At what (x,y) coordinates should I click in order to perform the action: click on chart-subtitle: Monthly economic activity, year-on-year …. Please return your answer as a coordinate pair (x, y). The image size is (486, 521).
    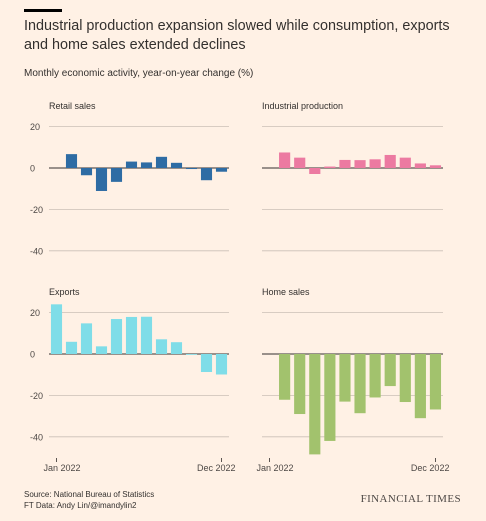
    Looking at the image, I should click on (139, 73).